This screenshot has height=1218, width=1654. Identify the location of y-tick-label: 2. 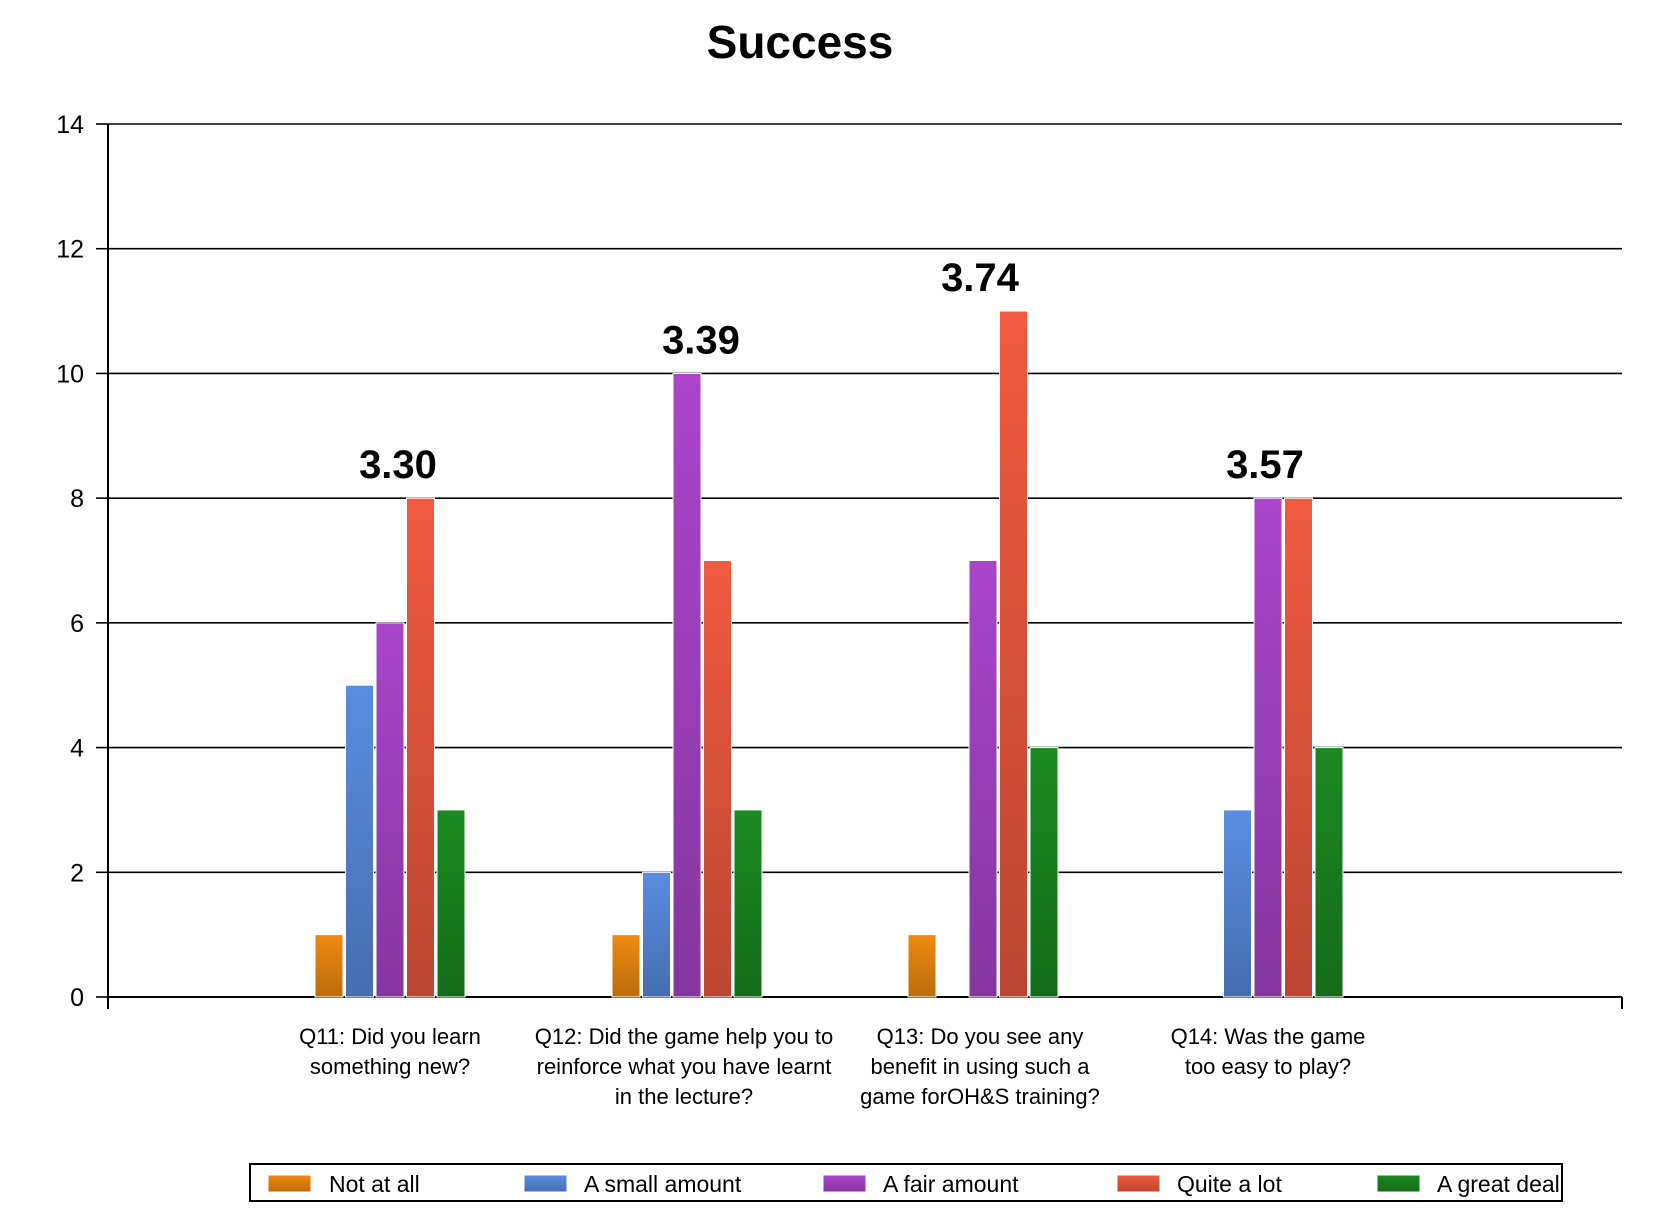
(77, 873).